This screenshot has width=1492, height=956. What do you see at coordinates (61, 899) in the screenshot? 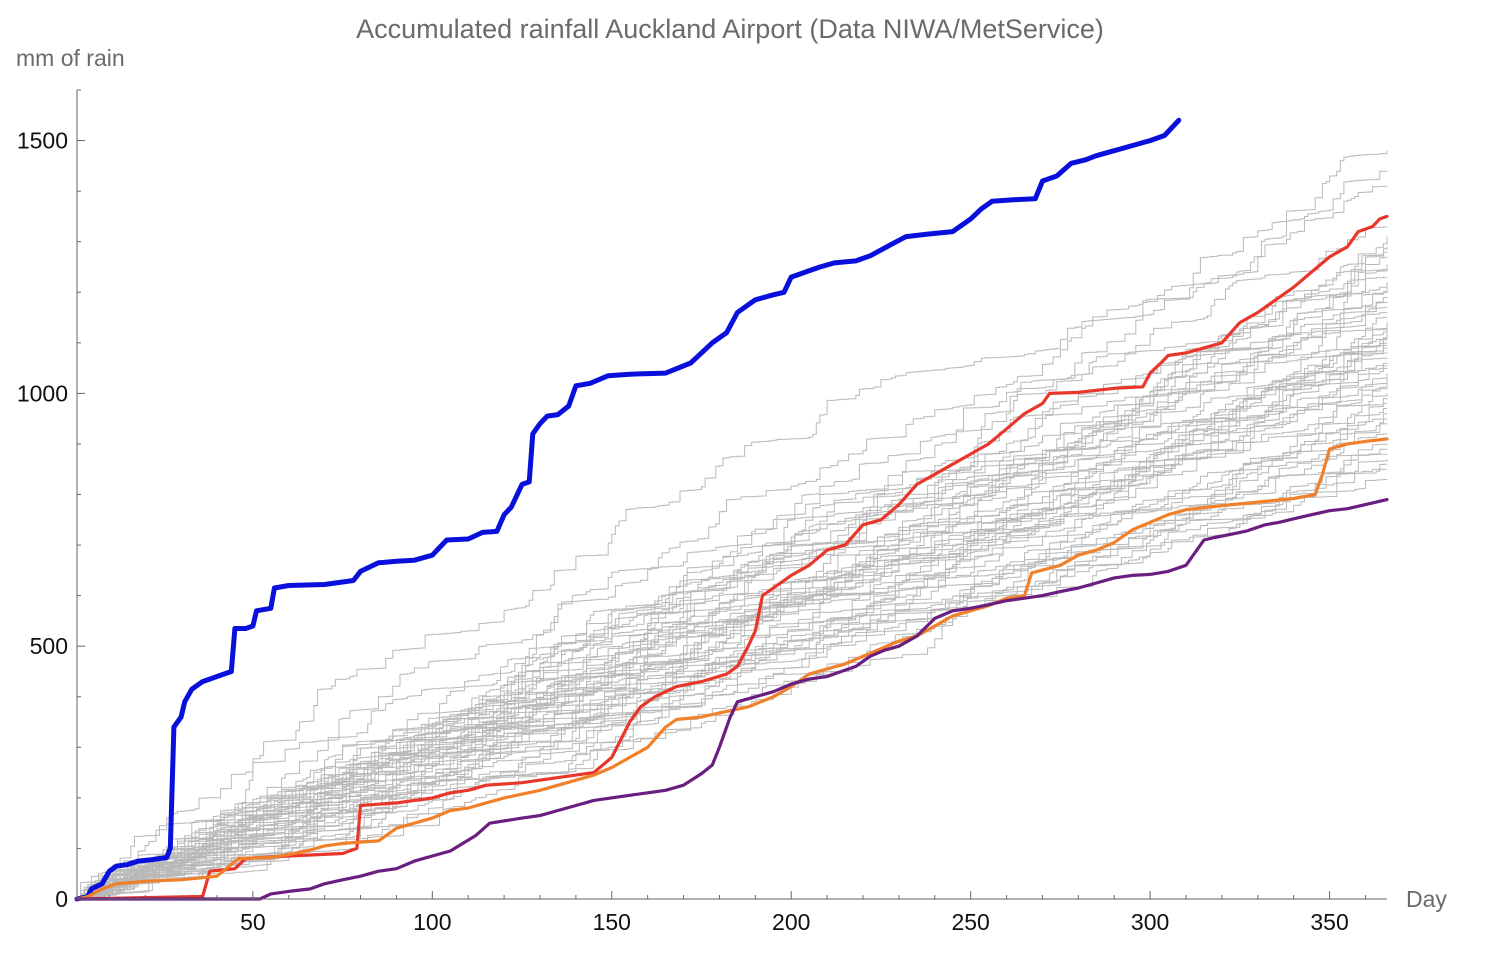
I see `y-tick-label: 0` at bounding box center [61, 899].